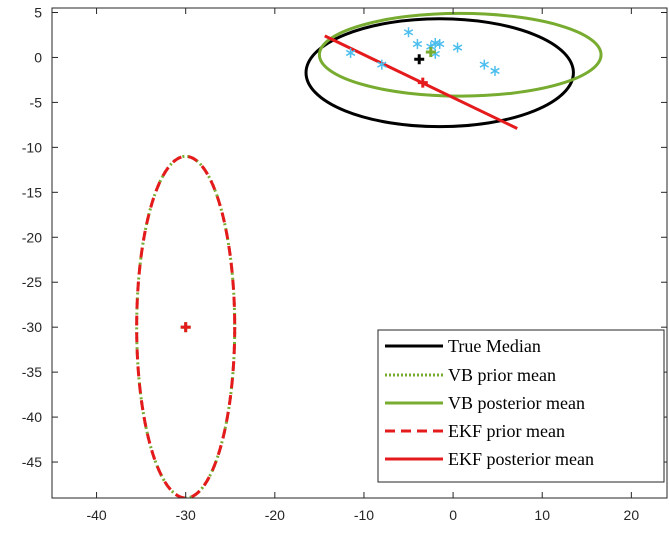  What do you see at coordinates (453, 515) in the screenshot?
I see `x-tick-label: 0` at bounding box center [453, 515].